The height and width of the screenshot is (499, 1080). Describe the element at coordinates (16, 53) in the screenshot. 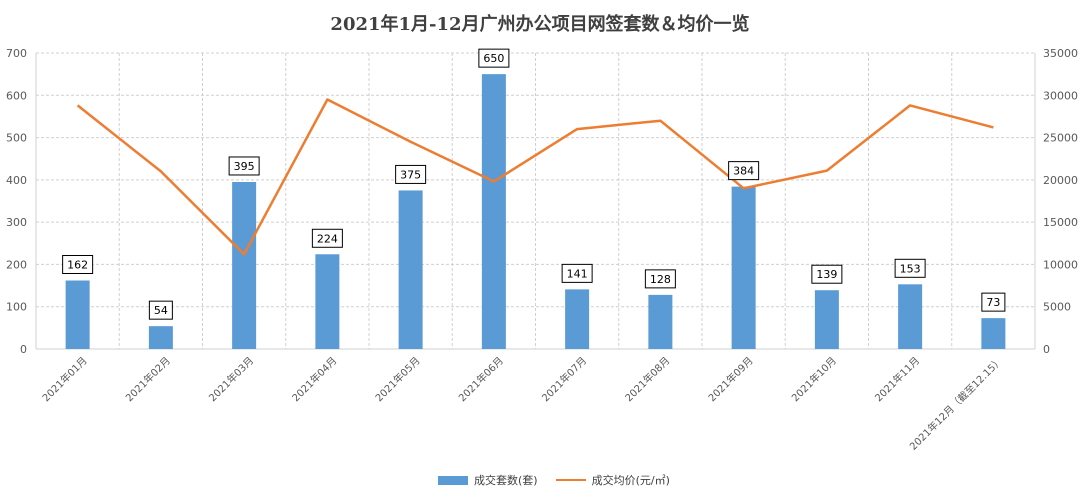

I see `y-left-tick-label: 700` at that location.